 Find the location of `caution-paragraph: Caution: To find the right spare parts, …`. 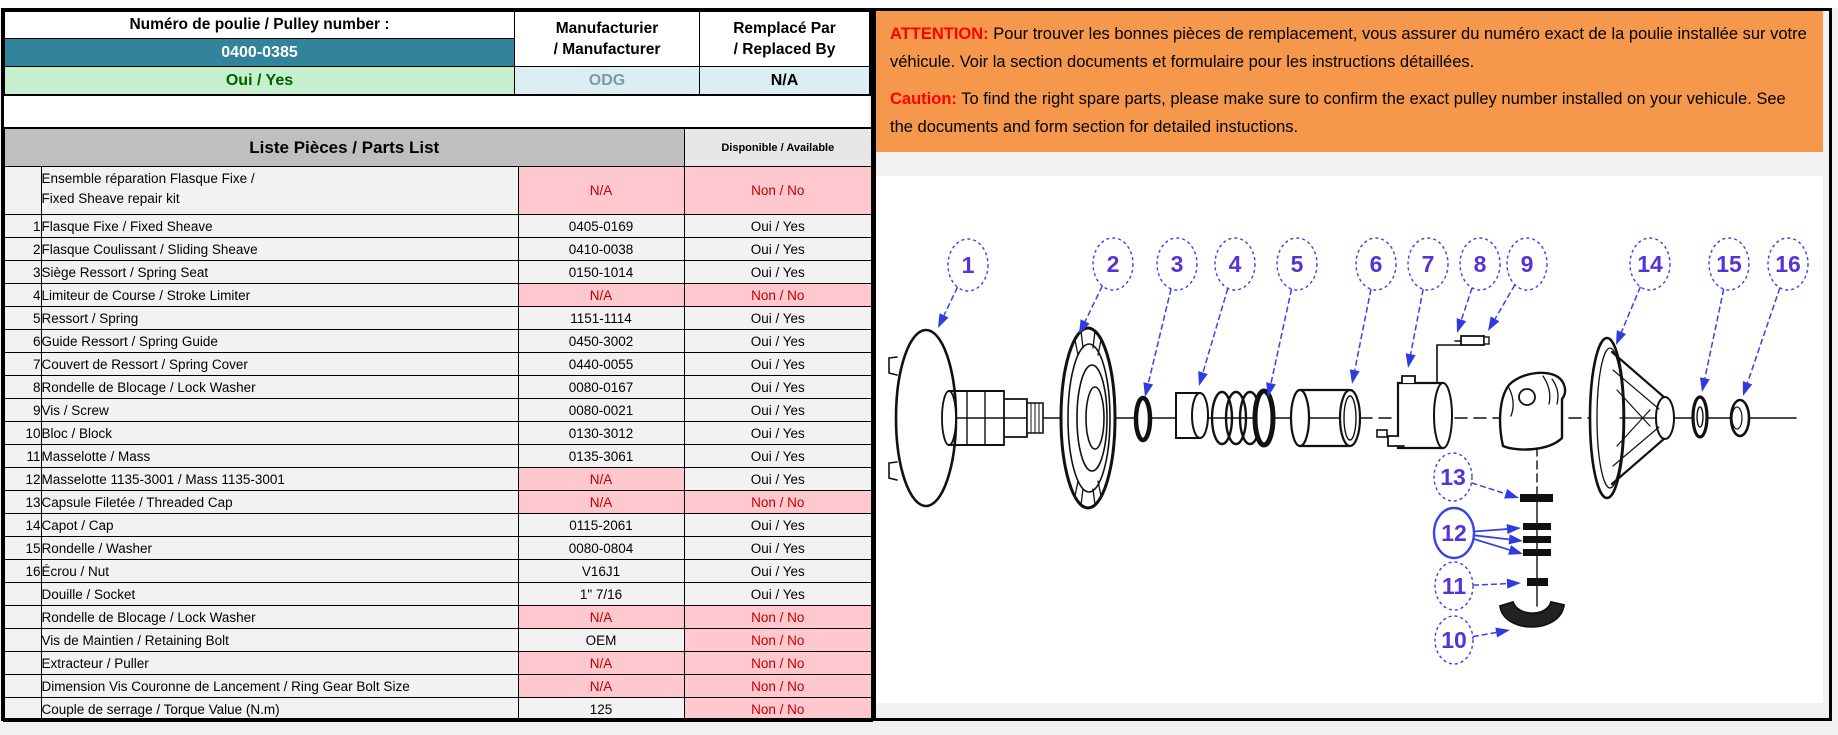

caution-paragraph: Caution: To find the right spare parts, … is located at coordinates (1349, 113).